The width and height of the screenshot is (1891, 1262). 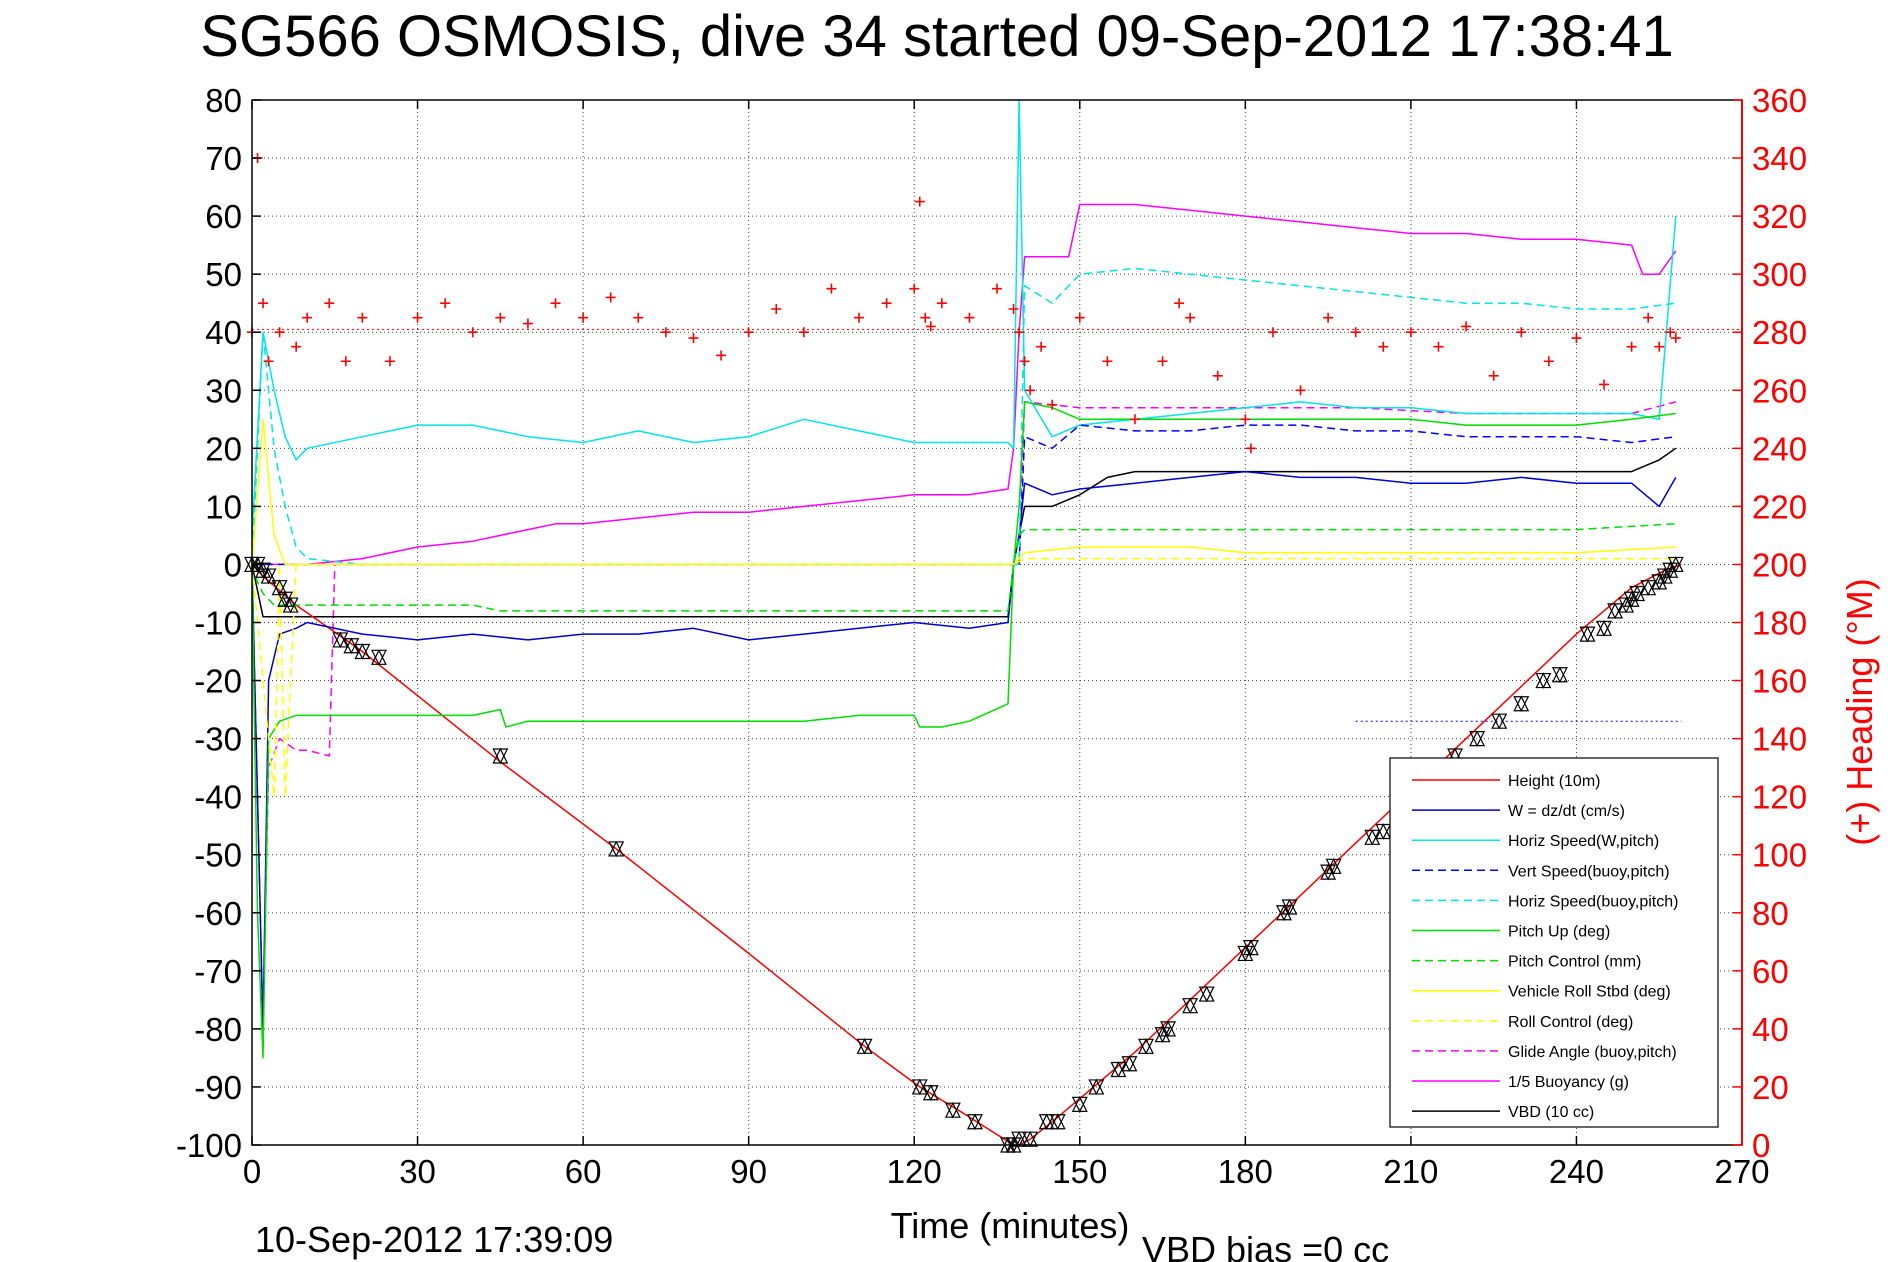 I want to click on y2-tick-label: 60, so click(x=1770, y=971).